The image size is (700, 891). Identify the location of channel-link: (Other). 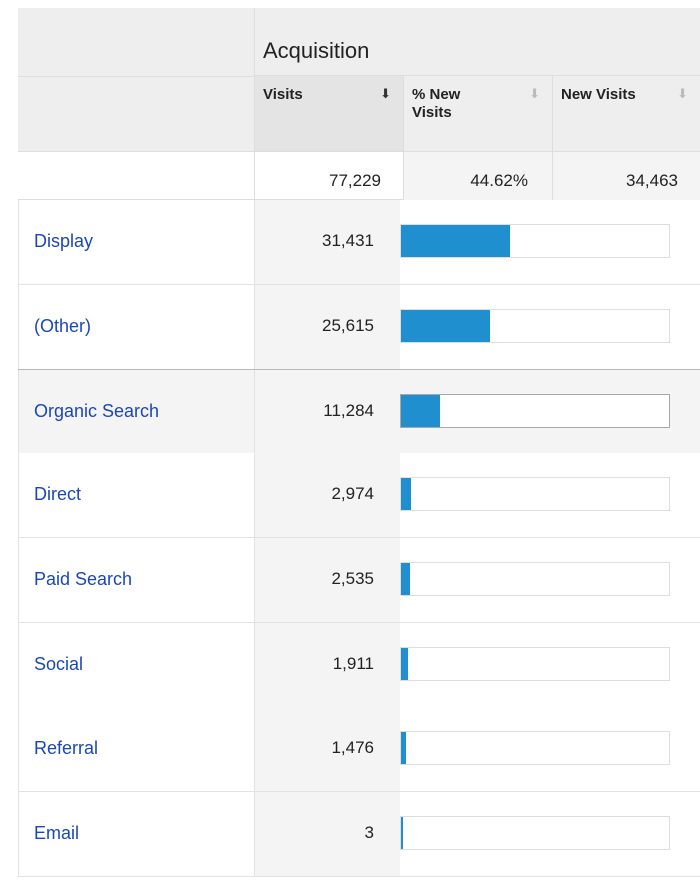
(63, 326).